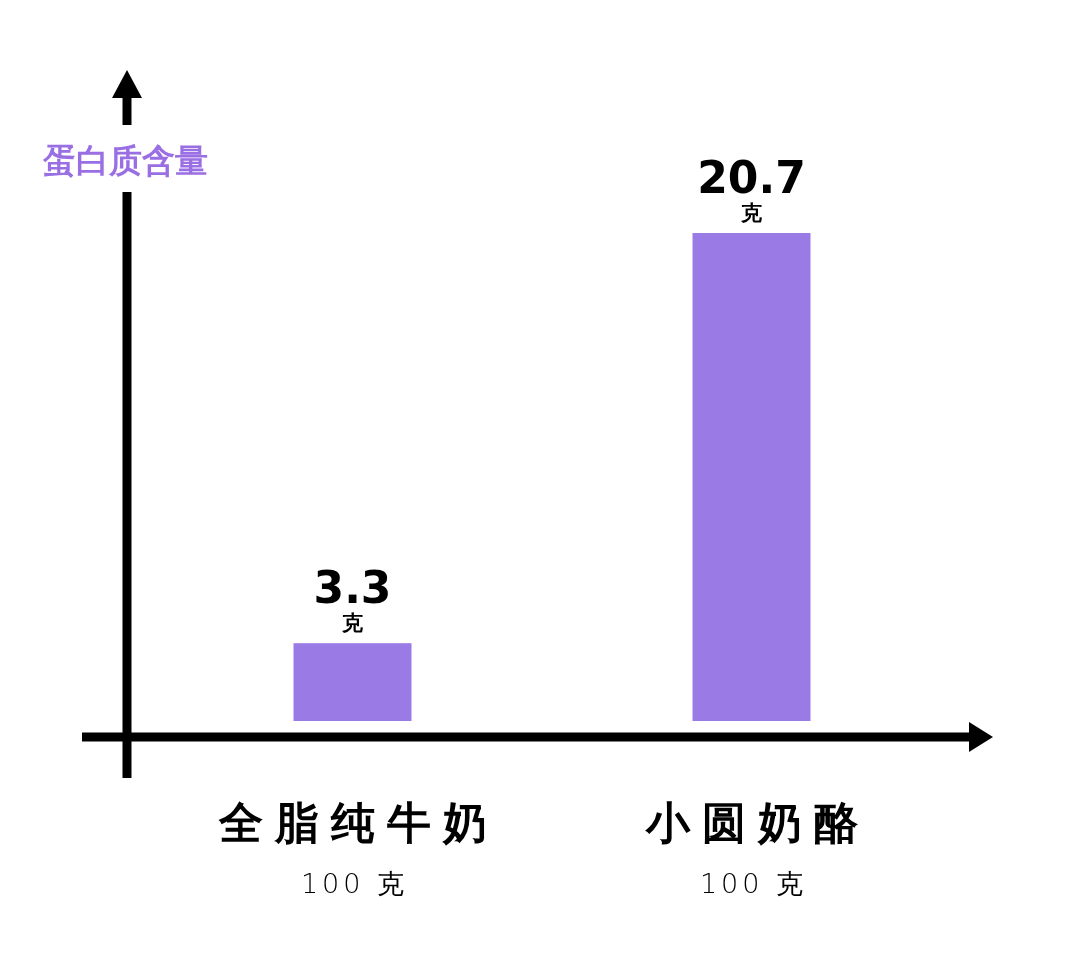 The image size is (1080, 960). Describe the element at coordinates (358, 848) in the screenshot. I see `x-tick-label: 全脂纯牛奶 100 克` at that location.